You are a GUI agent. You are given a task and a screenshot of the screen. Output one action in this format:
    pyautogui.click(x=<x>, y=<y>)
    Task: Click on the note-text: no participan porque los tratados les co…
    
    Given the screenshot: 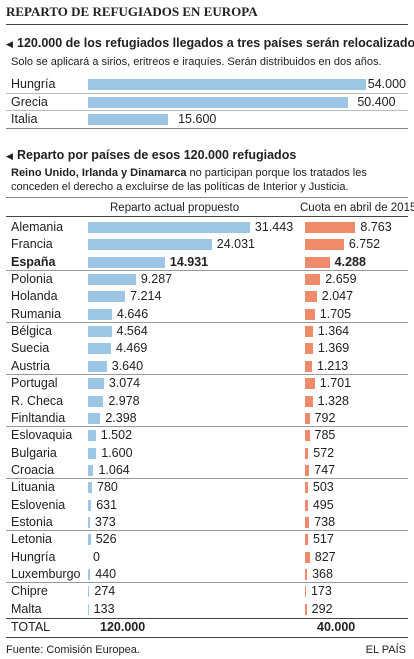 What is the action you would take?
    pyautogui.click(x=189, y=180)
    